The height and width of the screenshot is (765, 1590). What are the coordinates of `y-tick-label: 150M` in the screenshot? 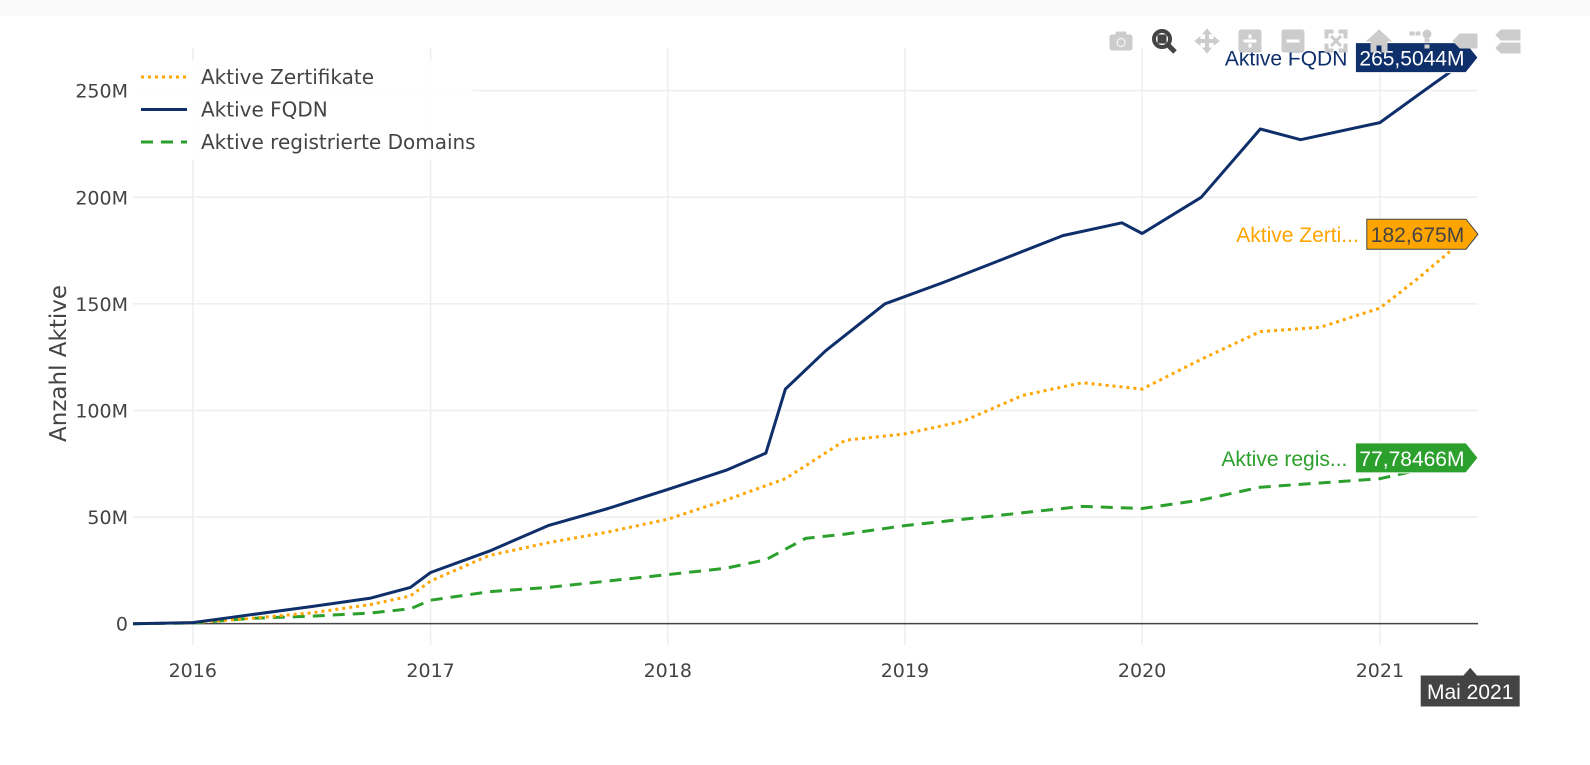 It's located at (101, 305).